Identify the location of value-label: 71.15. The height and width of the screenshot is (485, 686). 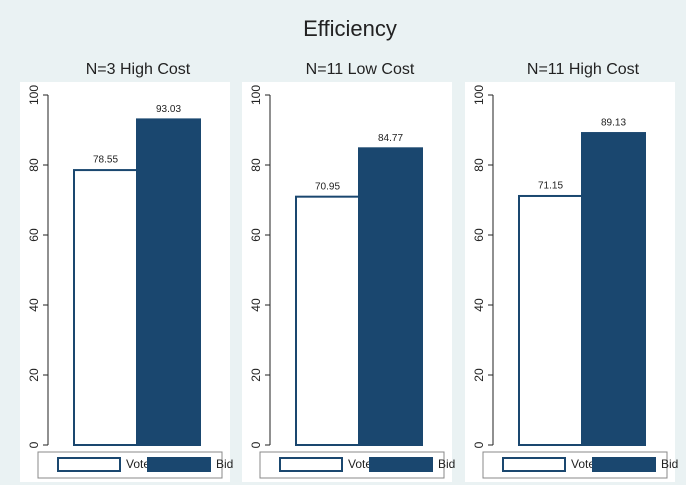
(550, 186).